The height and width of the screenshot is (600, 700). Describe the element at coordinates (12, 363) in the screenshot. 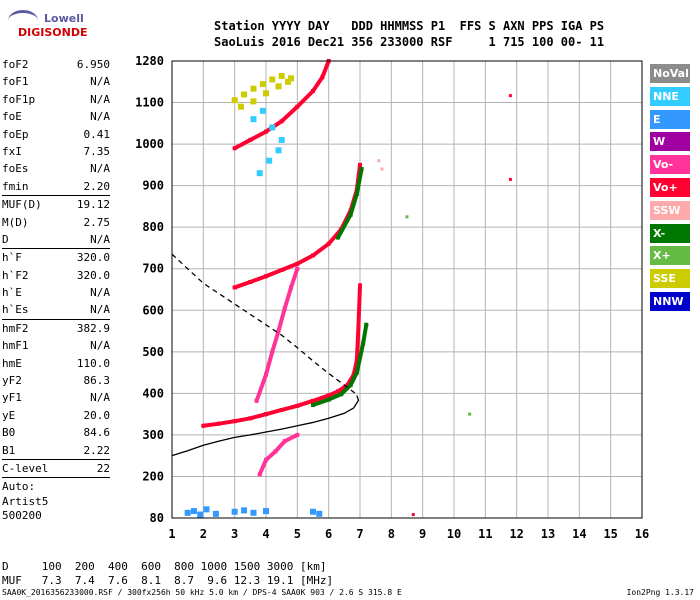

I see `param-label: hmE` at that location.